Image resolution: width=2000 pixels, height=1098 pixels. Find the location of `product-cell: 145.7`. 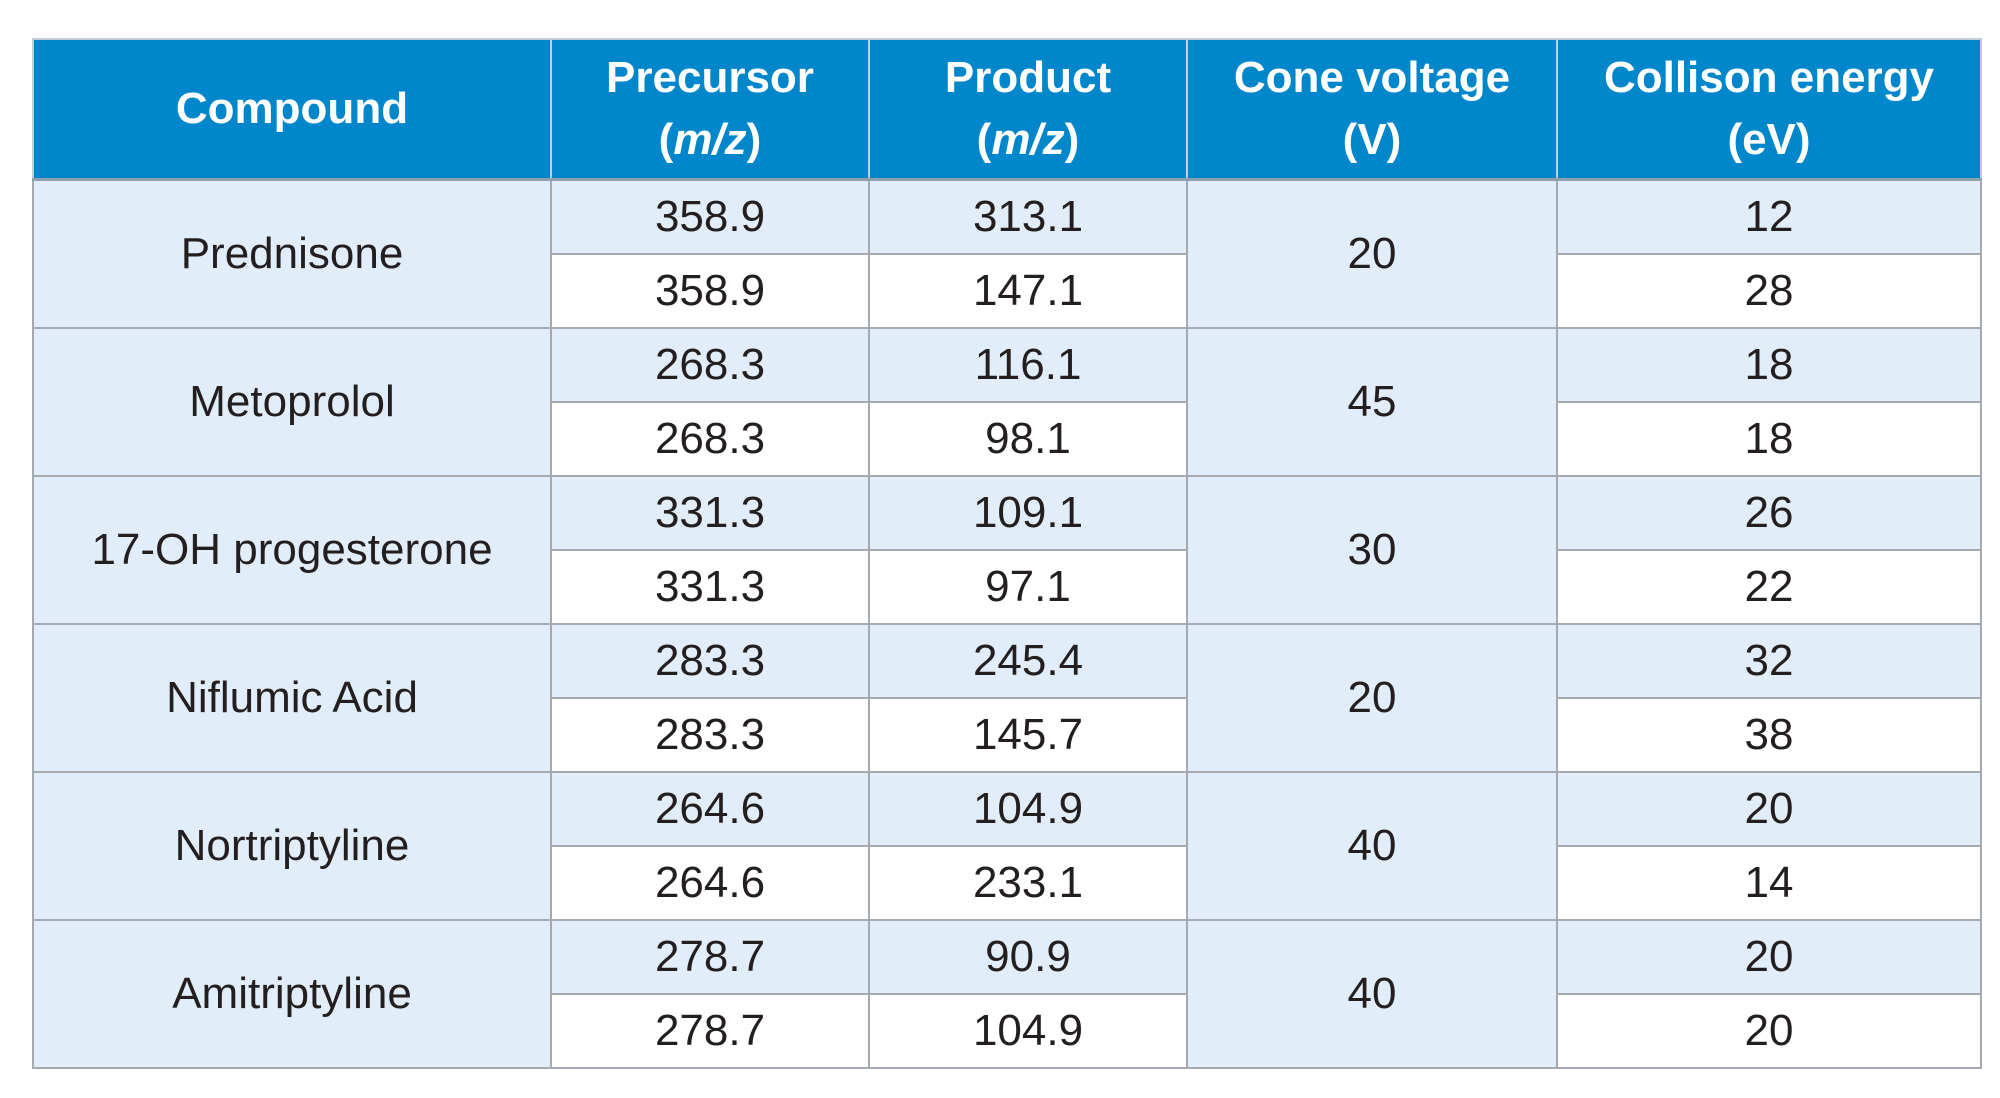

product-cell: 145.7 is located at coordinates (1028, 735).